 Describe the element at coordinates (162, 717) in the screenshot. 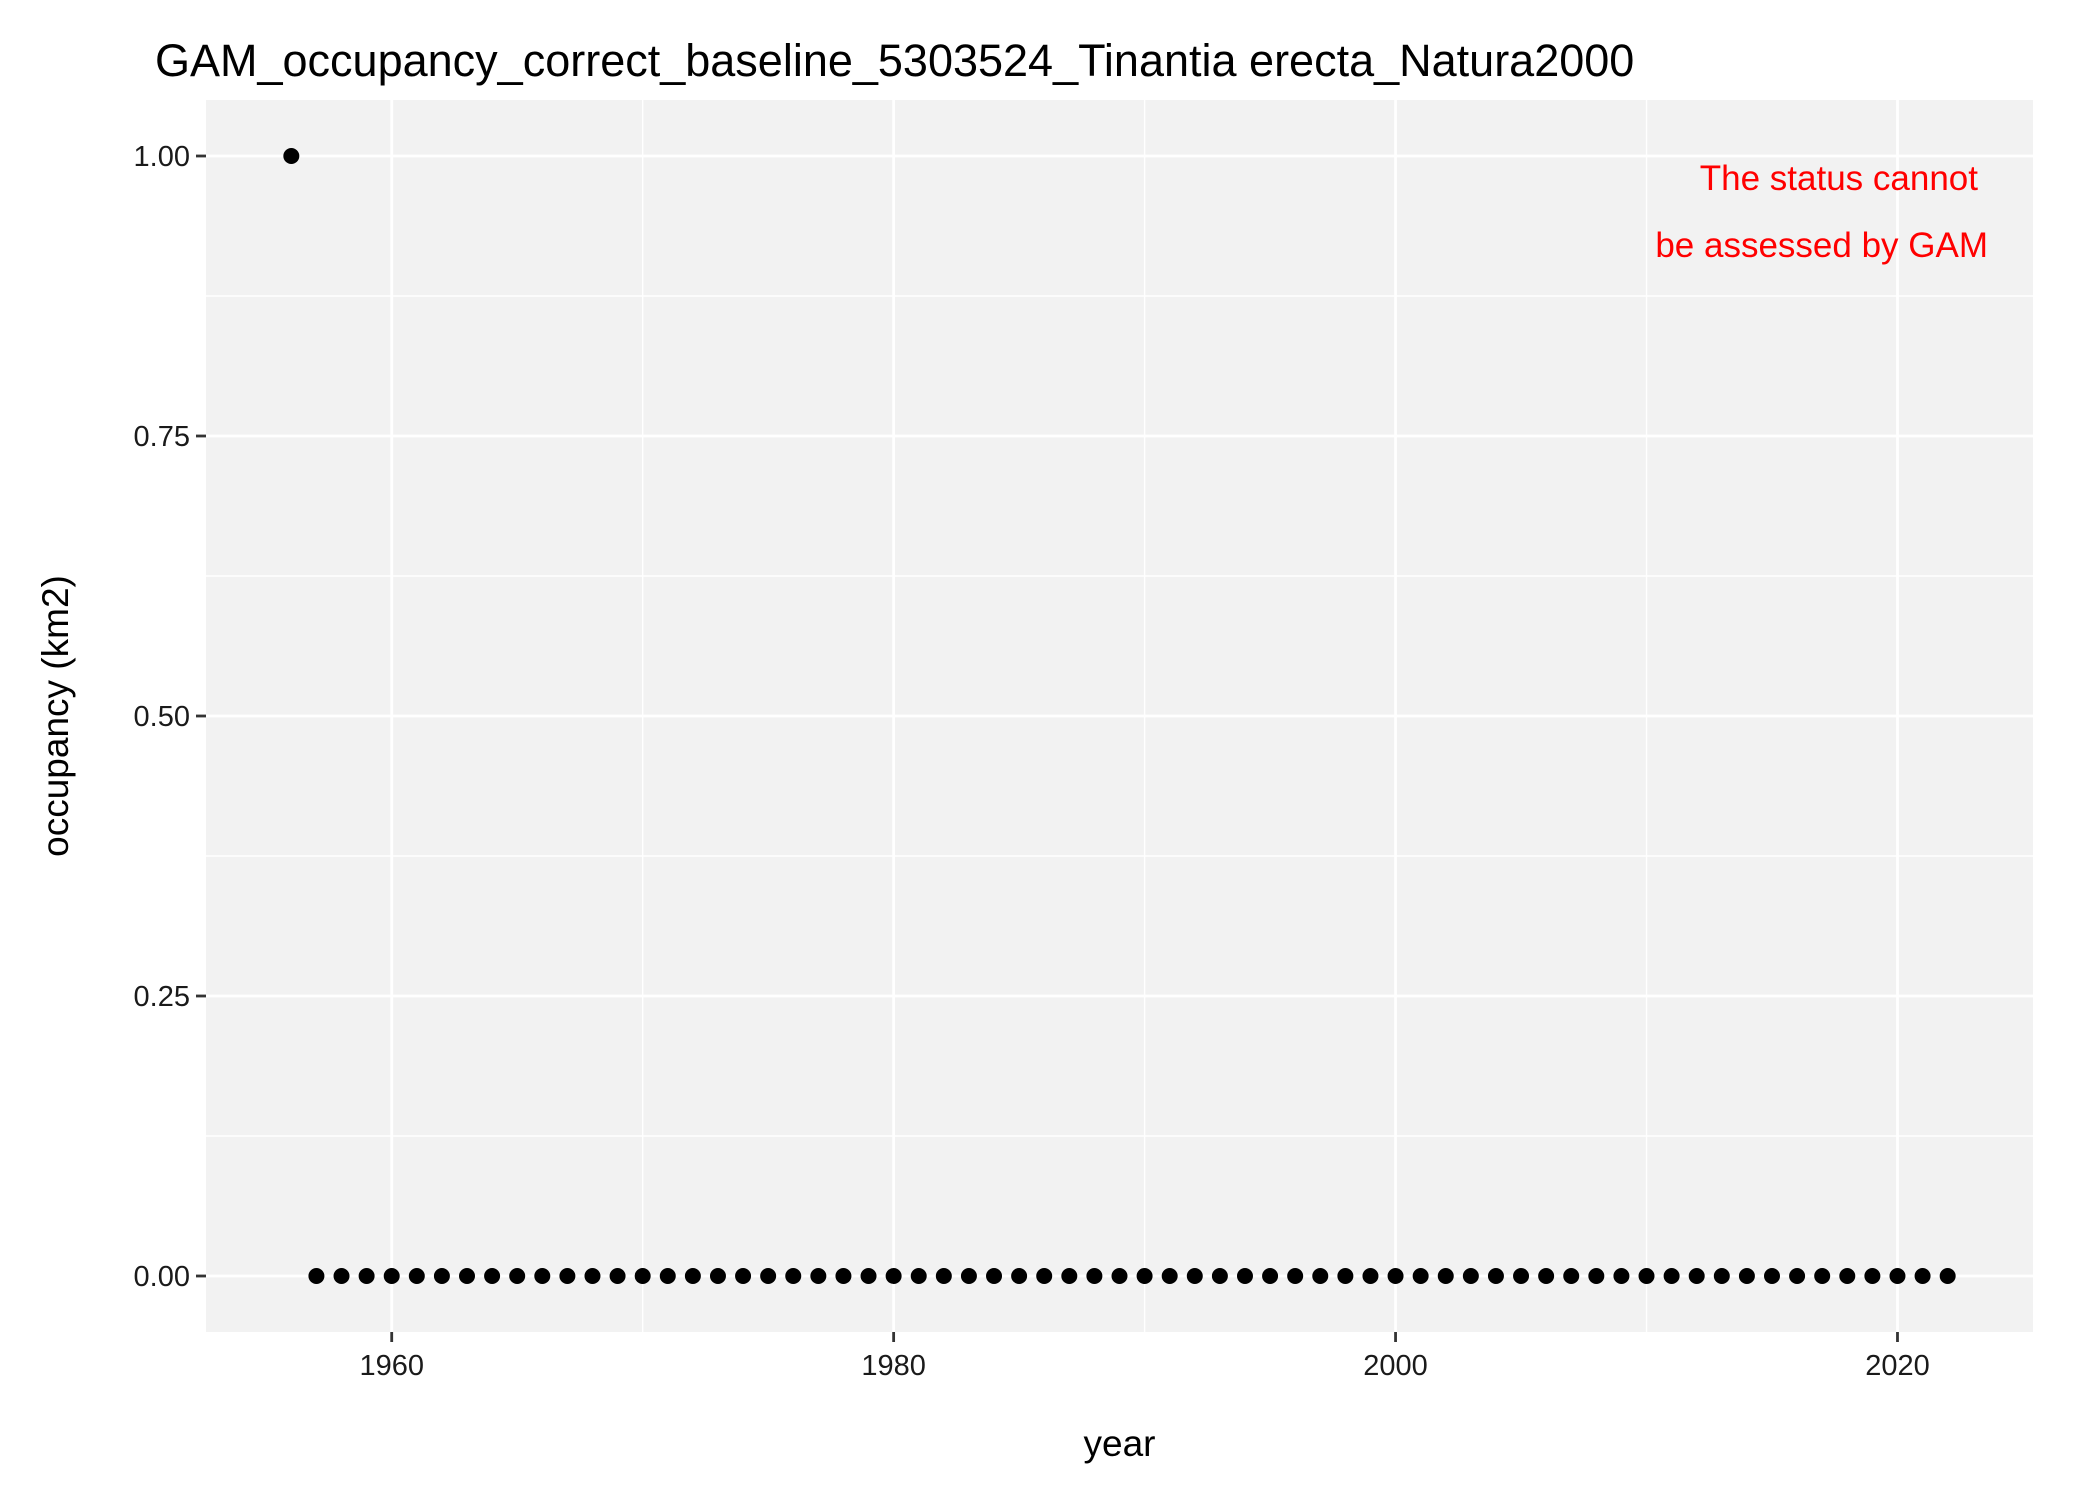

I see `y-tick-label: 0.50` at that location.